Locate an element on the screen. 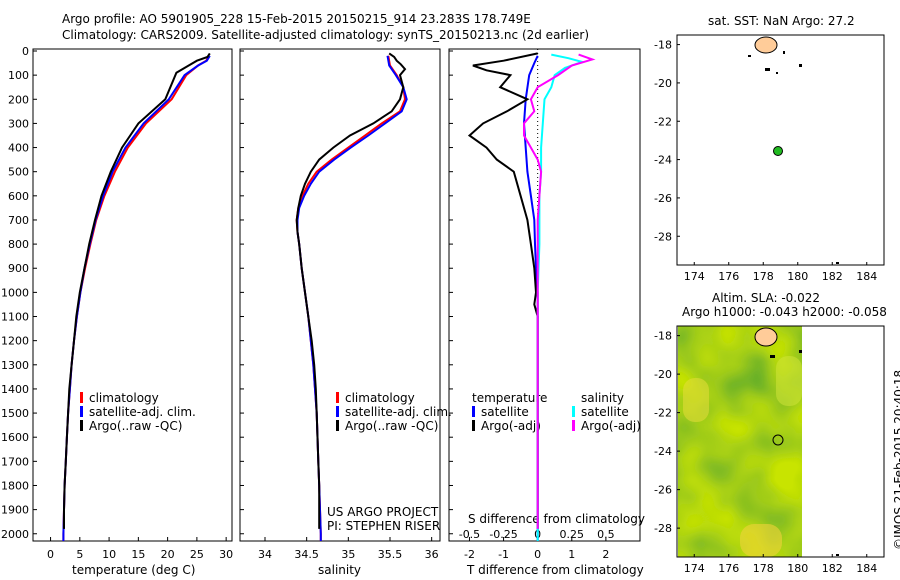 The image size is (900, 580). y-tick-label: 0 is located at coordinates (25, 51).